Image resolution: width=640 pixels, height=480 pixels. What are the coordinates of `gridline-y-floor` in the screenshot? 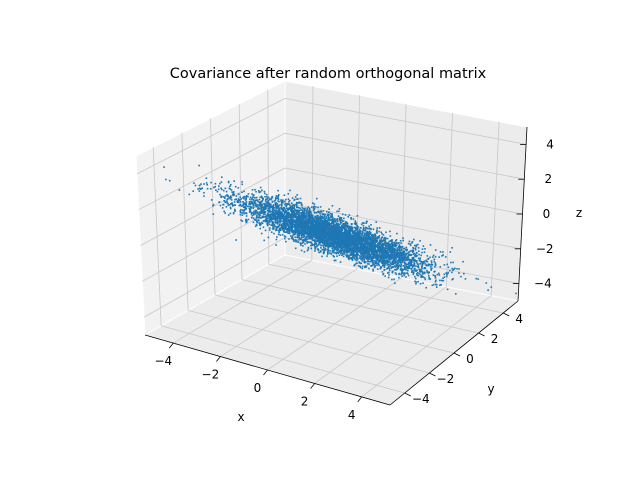 It's located at (360, 306).